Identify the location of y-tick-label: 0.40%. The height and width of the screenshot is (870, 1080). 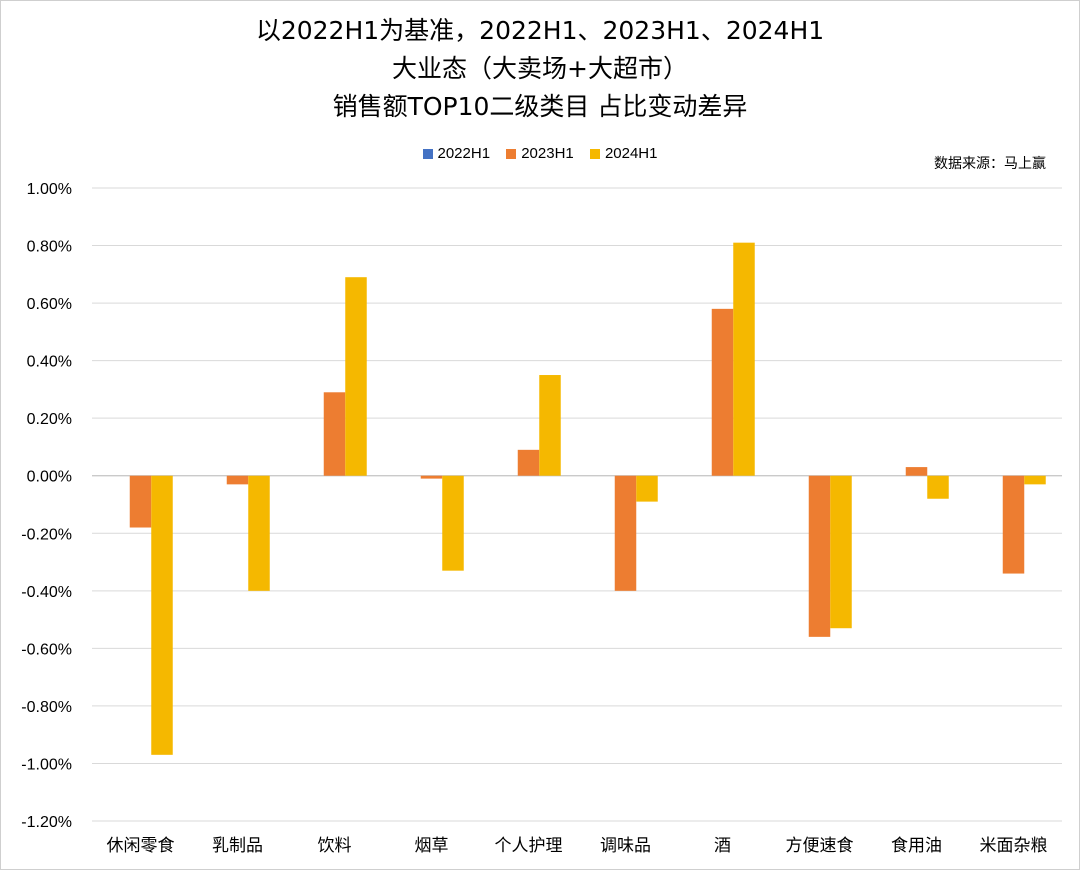
(49, 362).